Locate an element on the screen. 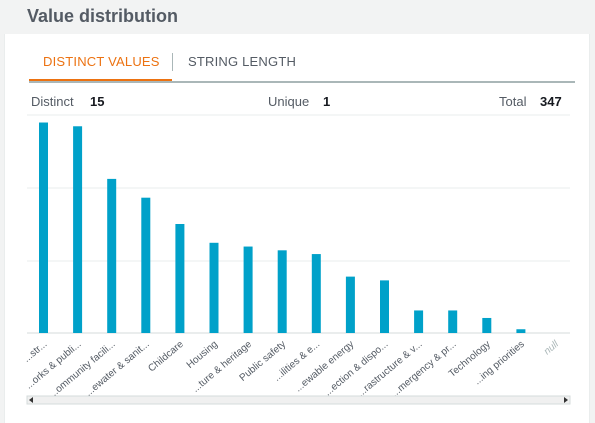 Image resolution: width=595 pixels, height=423 pixels. scroll-left-icon is located at coordinates (31, 400).